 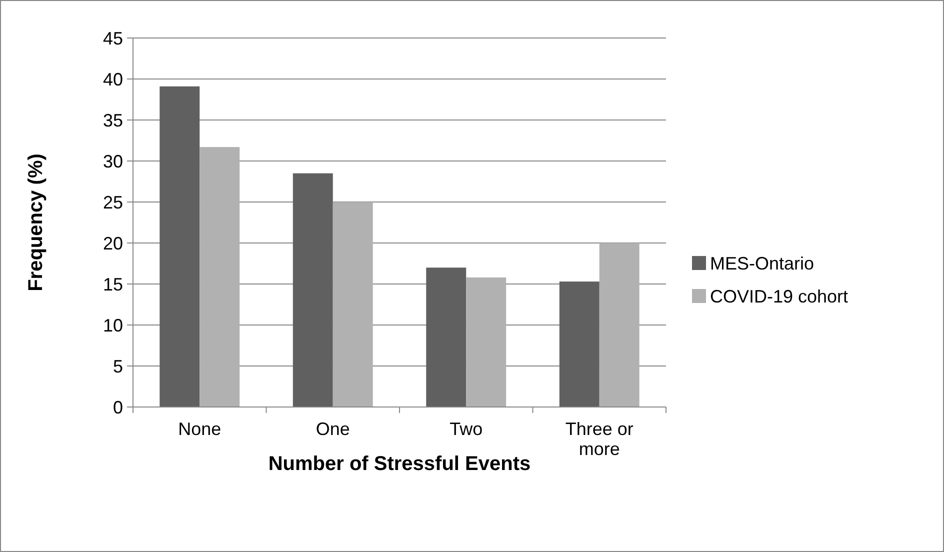 I want to click on y-axis-title: Frequency (%), so click(x=36, y=223).